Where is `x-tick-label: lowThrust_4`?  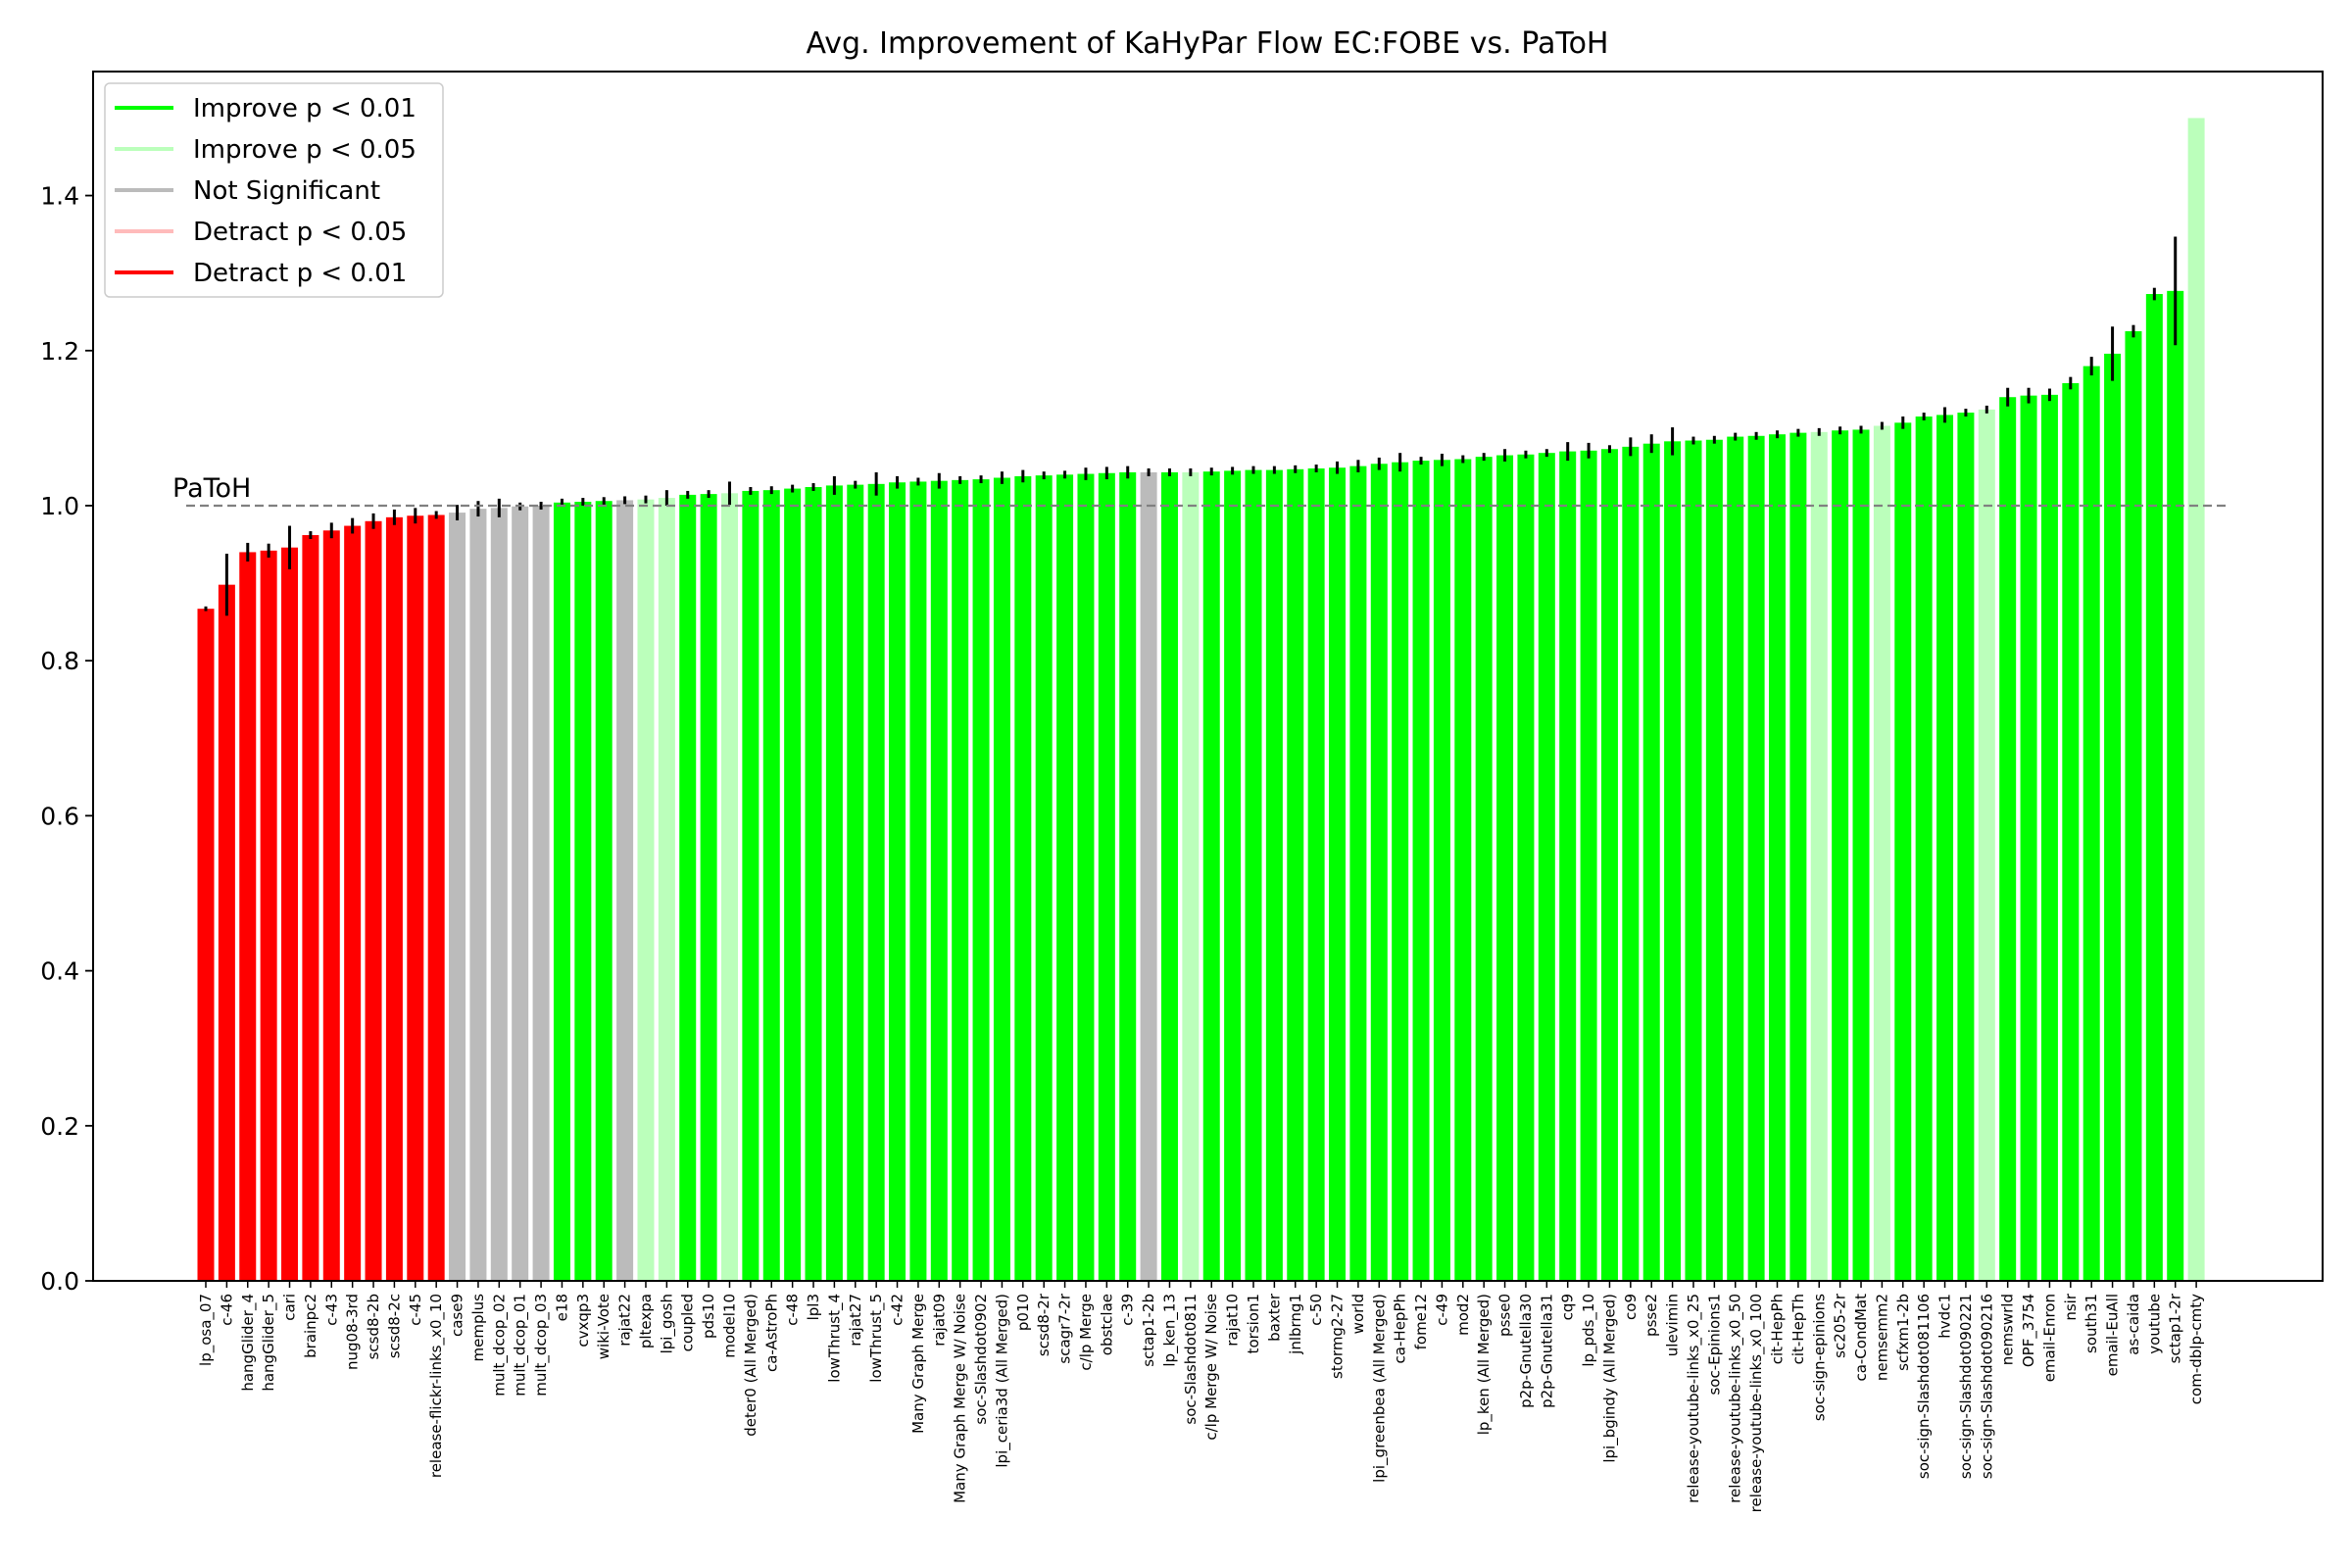 x-tick-label: lowThrust_4 is located at coordinates (834, 1338).